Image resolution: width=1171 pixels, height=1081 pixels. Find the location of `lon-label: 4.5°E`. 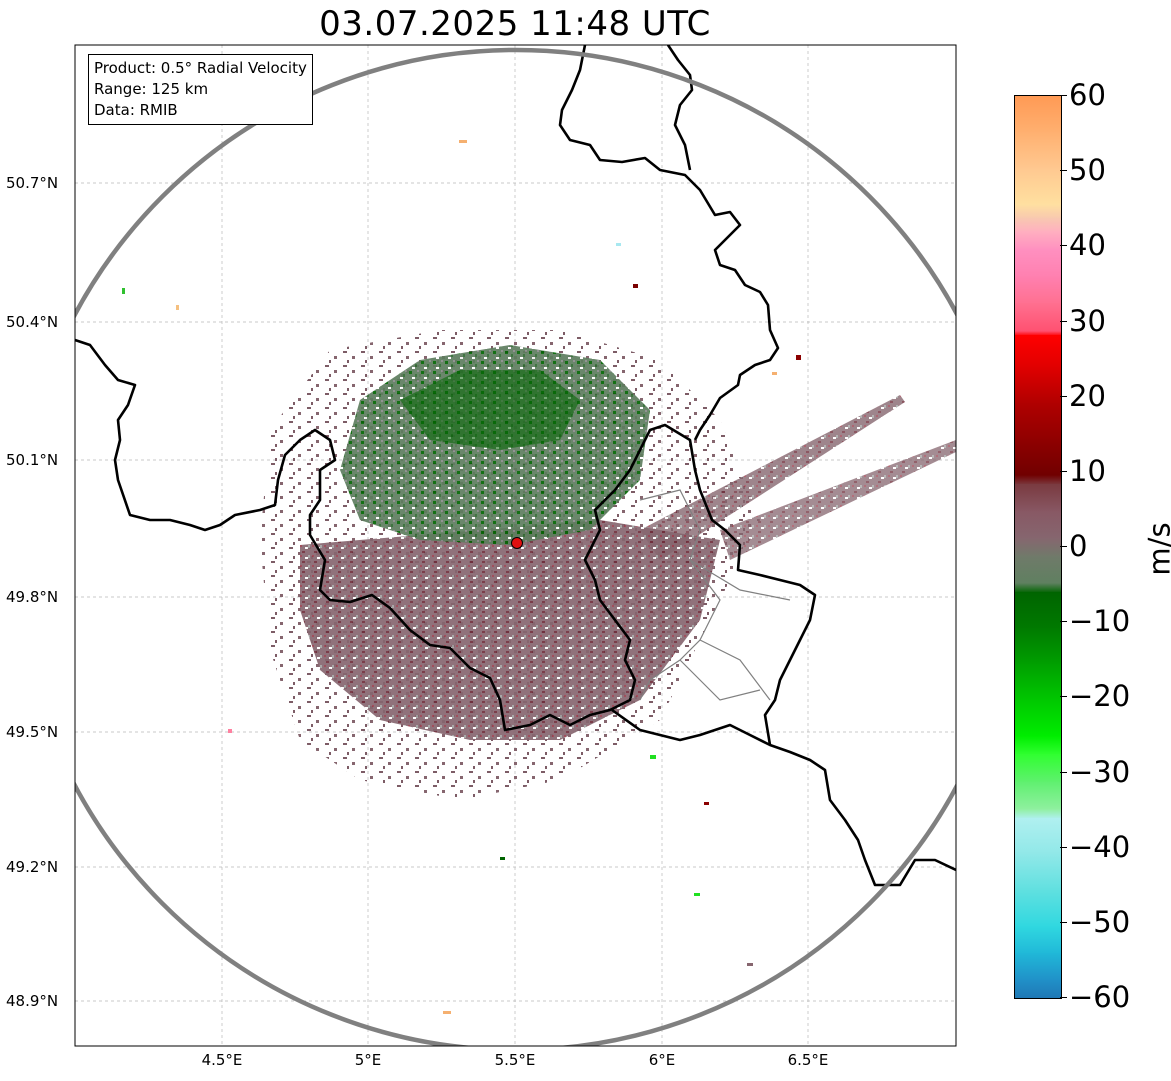

lon-label: 4.5°E is located at coordinates (222, 1060).